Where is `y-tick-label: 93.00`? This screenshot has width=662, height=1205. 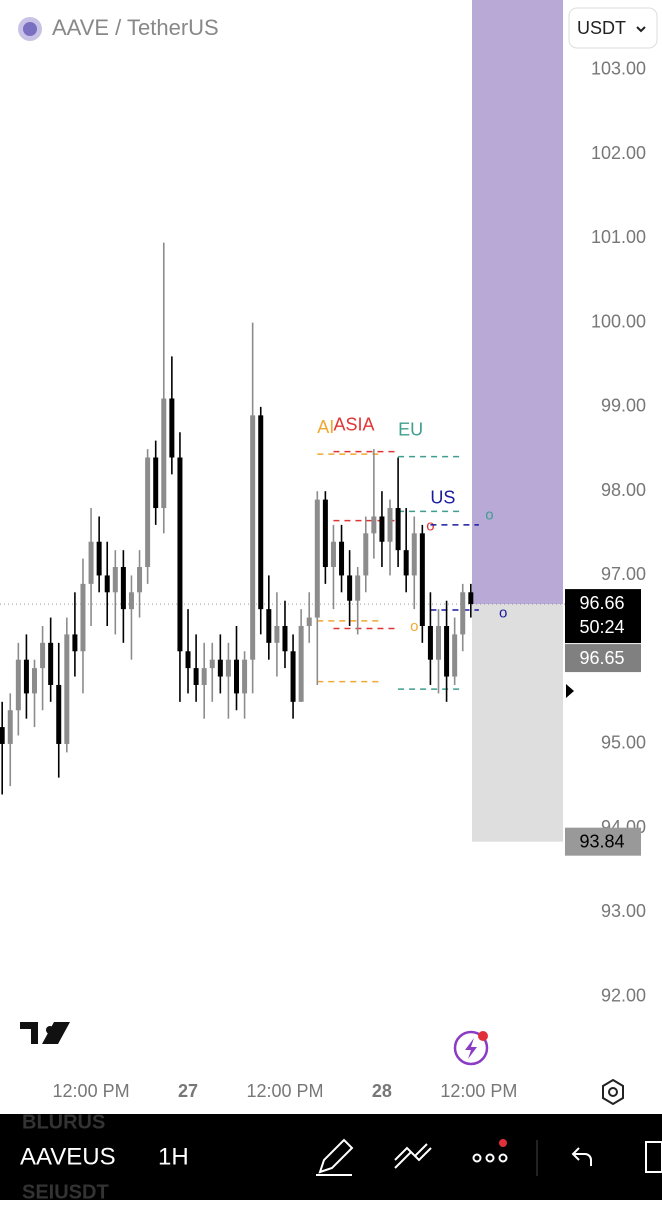 y-tick-label: 93.00 is located at coordinates (623, 911).